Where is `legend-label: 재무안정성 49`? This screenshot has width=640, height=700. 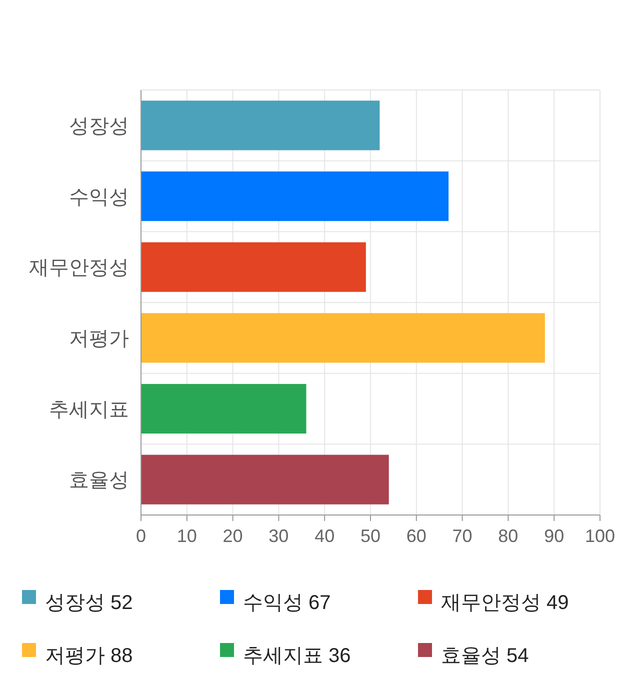
legend-label: 재무안정성 49 is located at coordinates (505, 603).